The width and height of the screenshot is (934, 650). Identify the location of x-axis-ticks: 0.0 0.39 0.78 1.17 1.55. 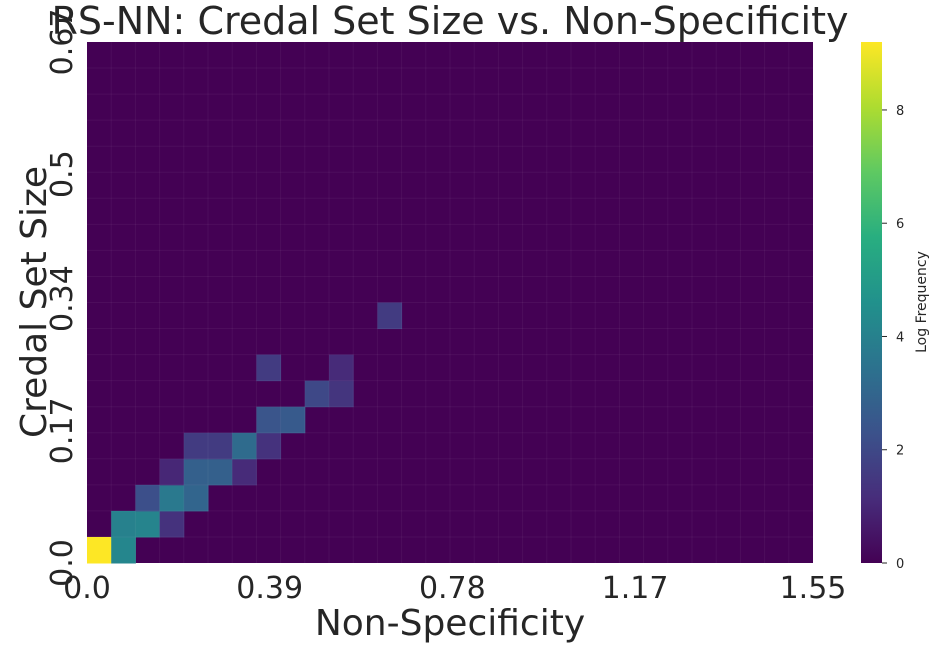
(454, 588).